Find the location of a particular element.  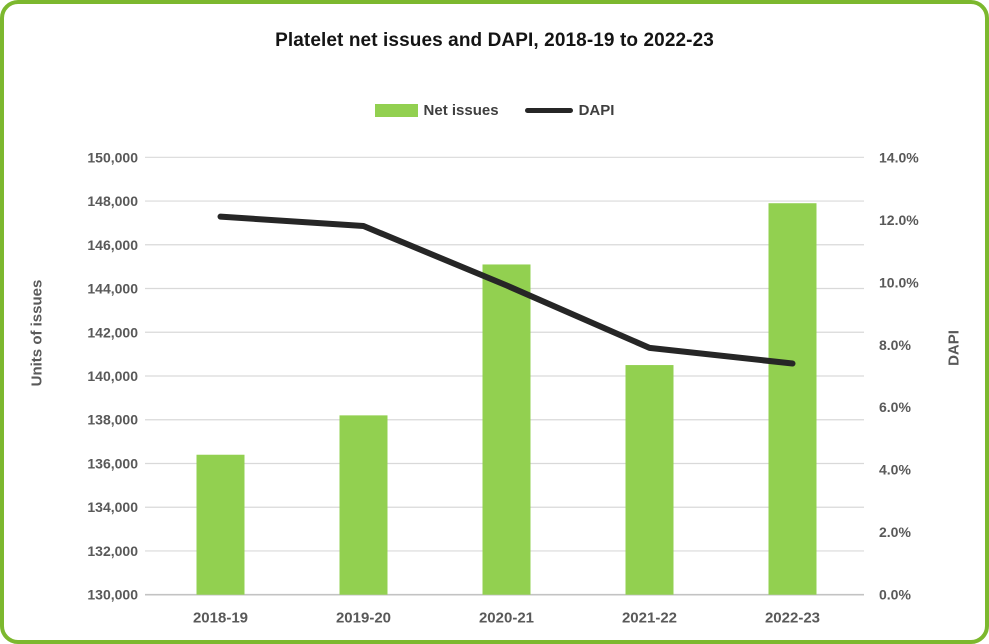

right-axis-tick-label: 10.0% is located at coordinates (899, 282).